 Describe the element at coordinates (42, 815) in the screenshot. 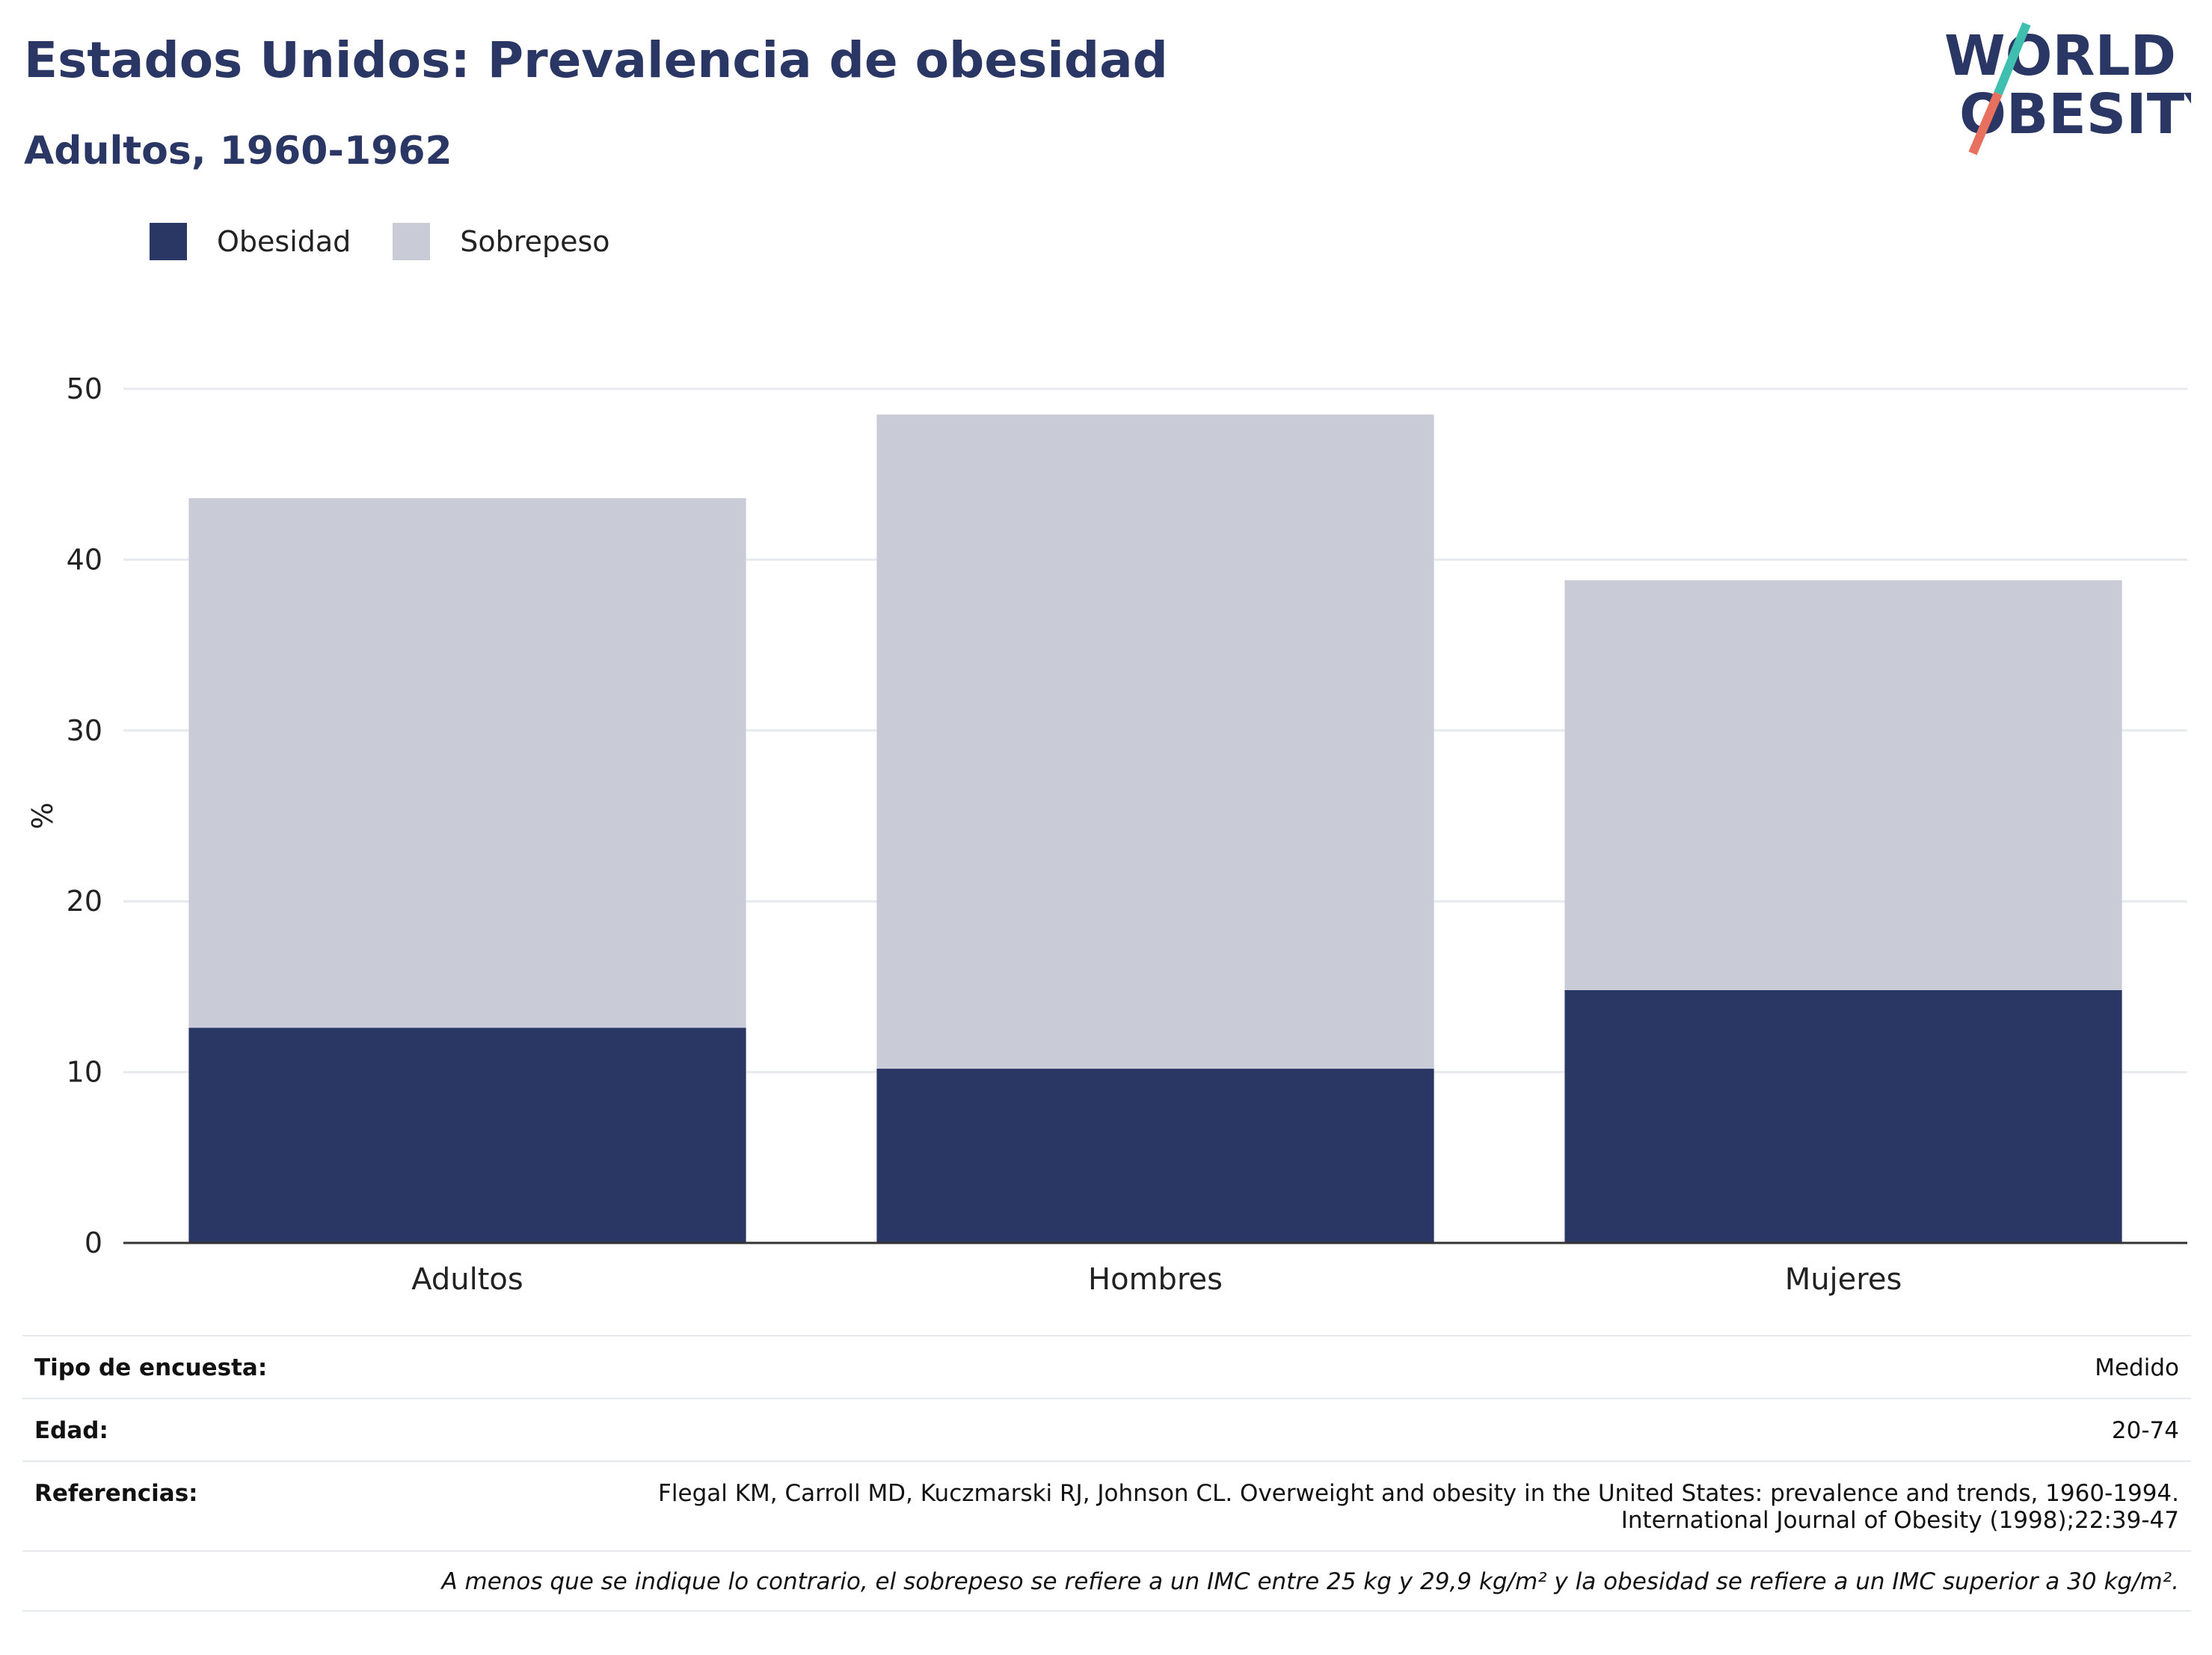

I see `y-axis-title: %` at that location.